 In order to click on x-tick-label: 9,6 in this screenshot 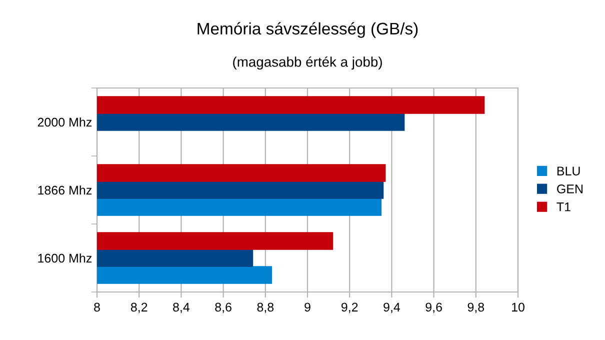, I will do `click(434, 308)`.